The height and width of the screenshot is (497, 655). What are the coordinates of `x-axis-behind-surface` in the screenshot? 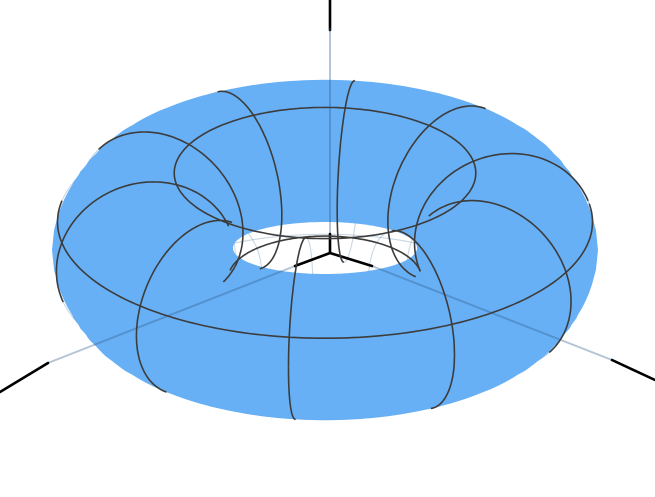 It's located at (171, 314).